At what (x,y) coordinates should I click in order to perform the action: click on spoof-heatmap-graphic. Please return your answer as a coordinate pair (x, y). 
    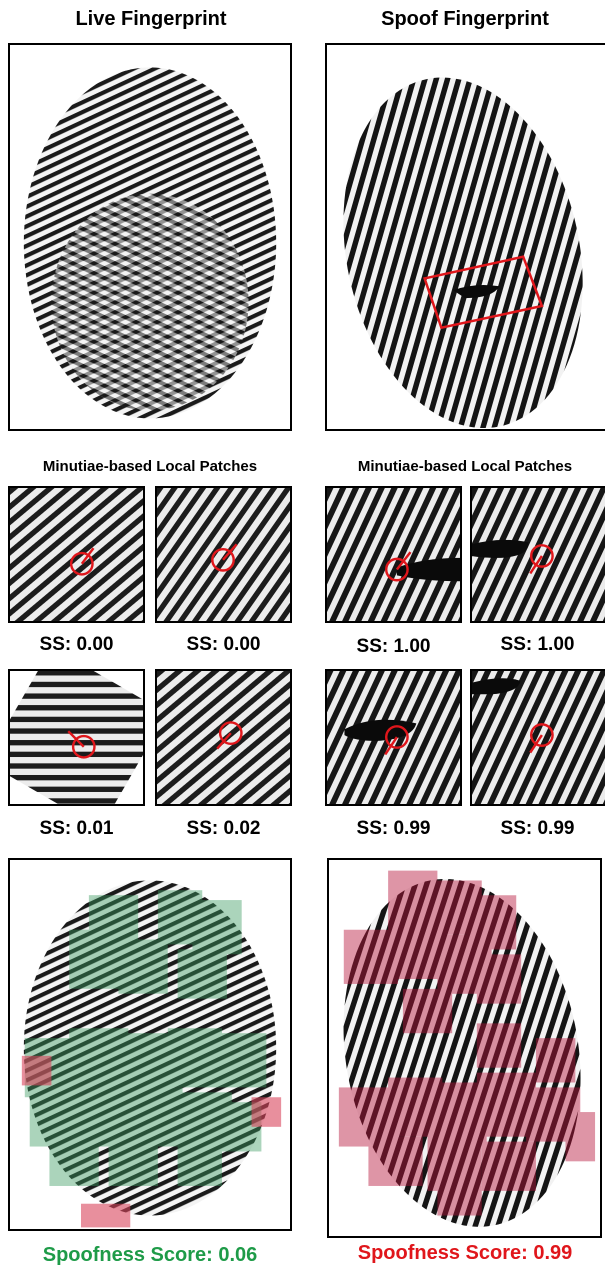
    Looking at the image, I should click on (467, 1048).